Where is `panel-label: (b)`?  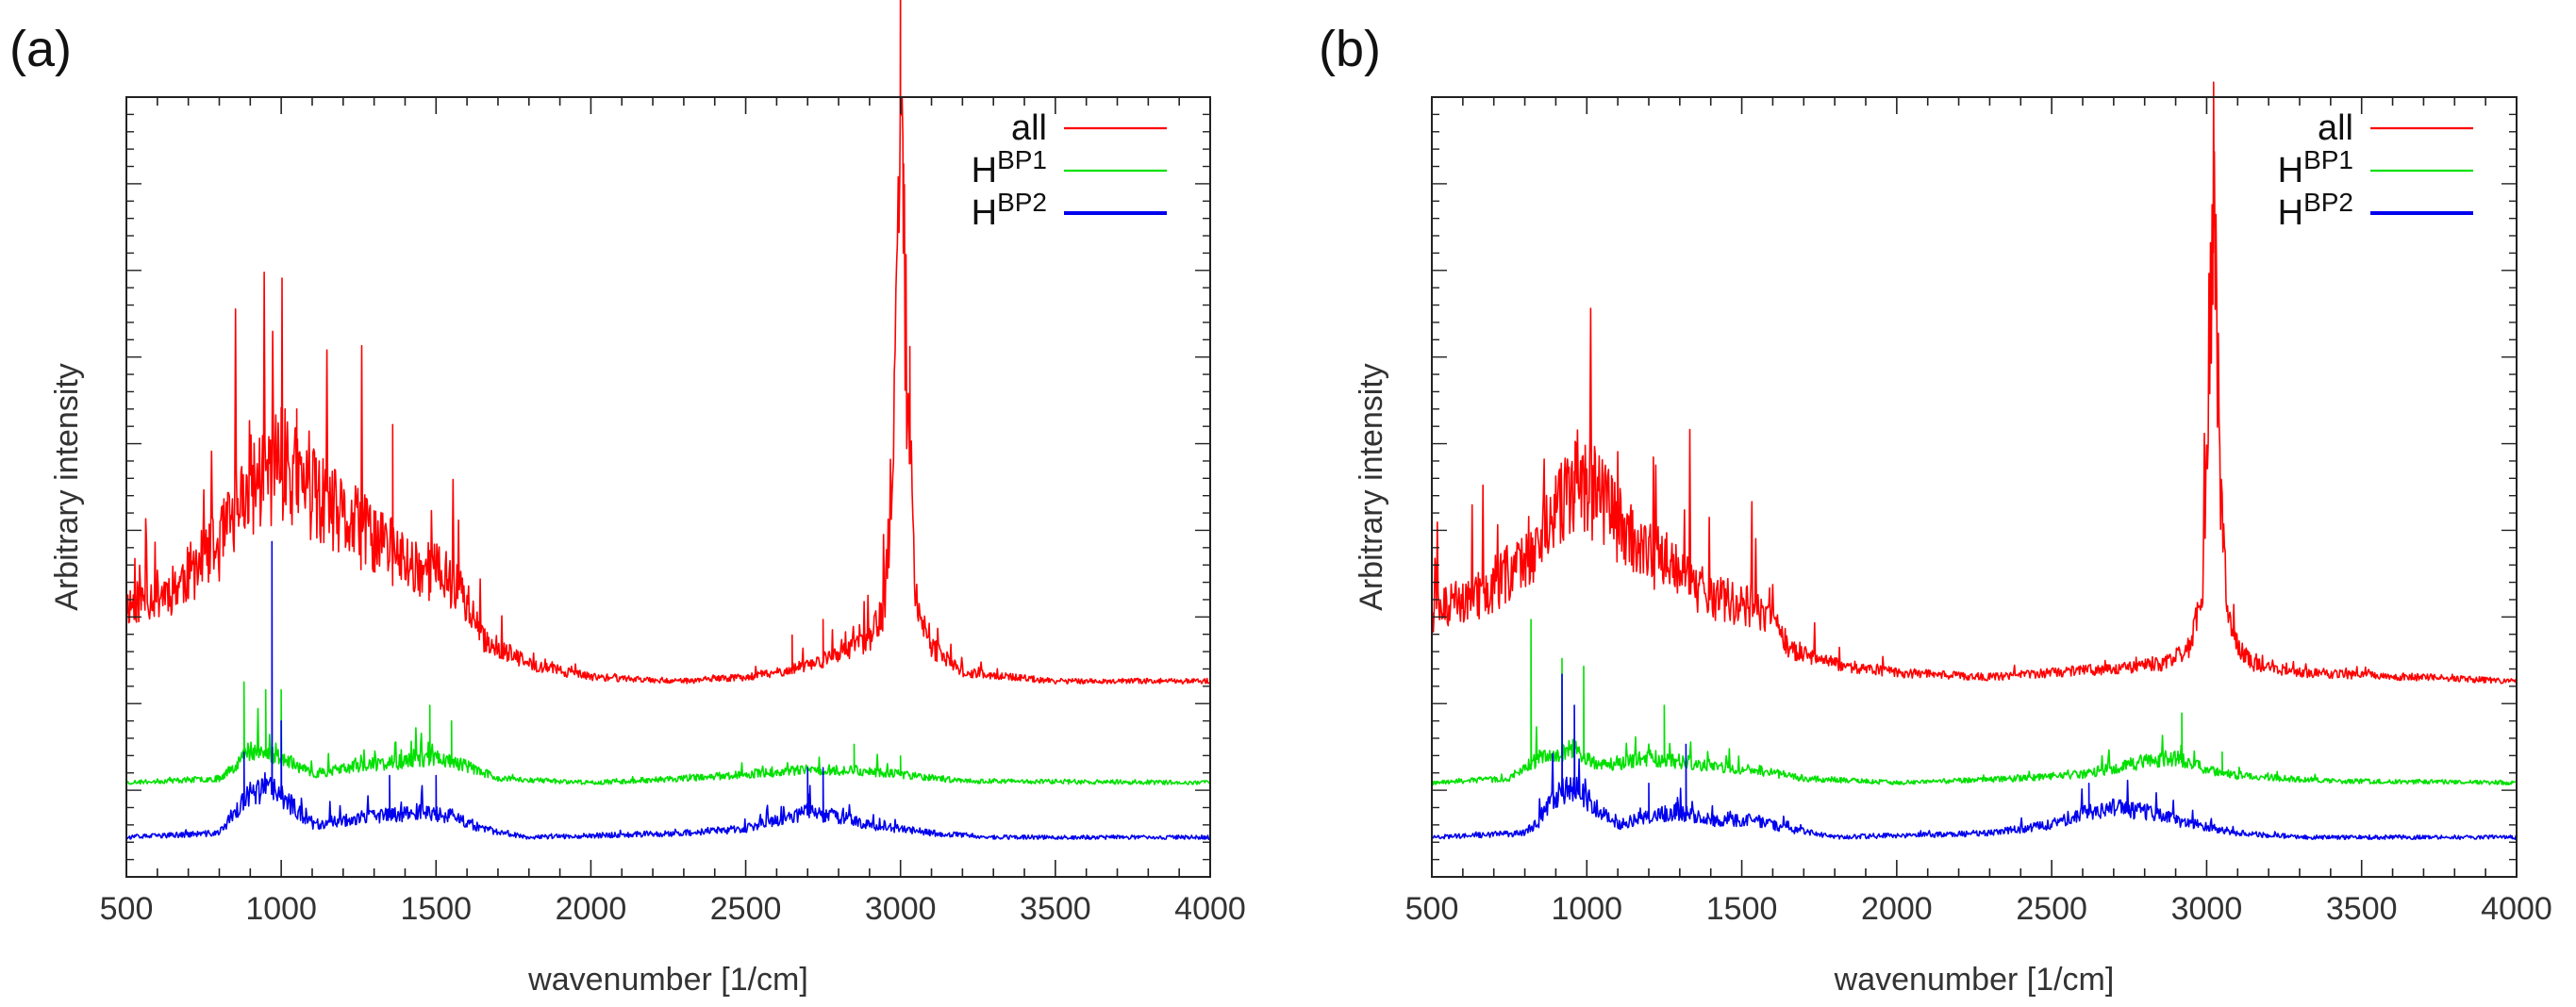 panel-label: (b) is located at coordinates (1350, 49).